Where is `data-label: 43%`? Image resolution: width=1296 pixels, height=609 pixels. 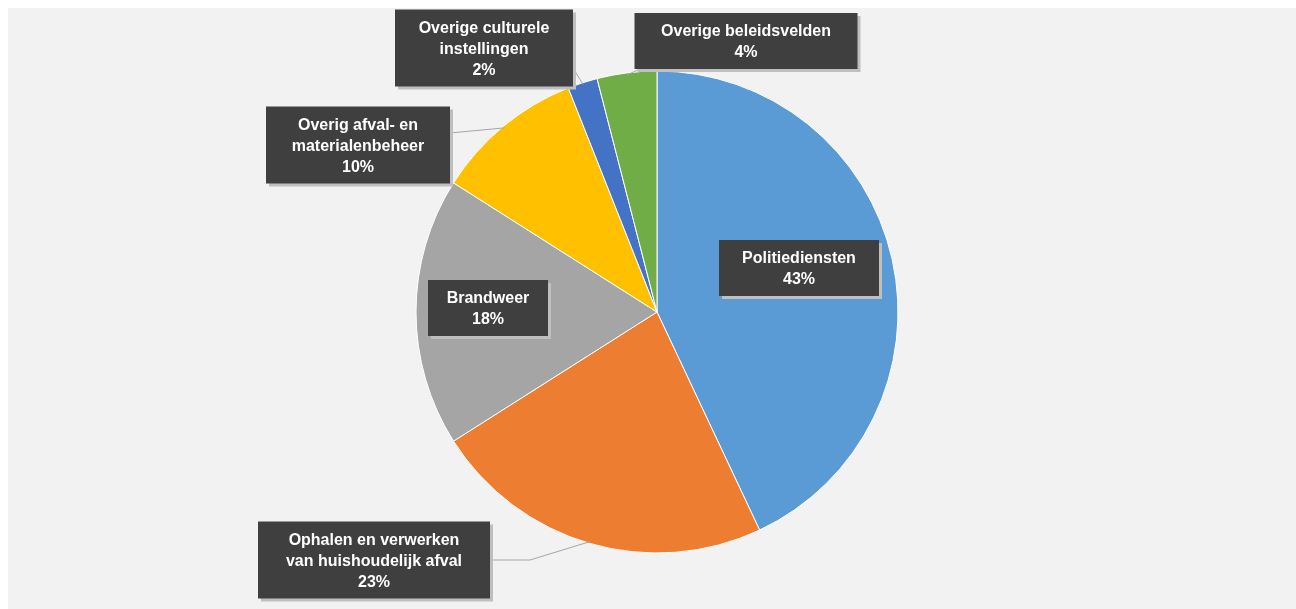
data-label: 43% is located at coordinates (799, 278).